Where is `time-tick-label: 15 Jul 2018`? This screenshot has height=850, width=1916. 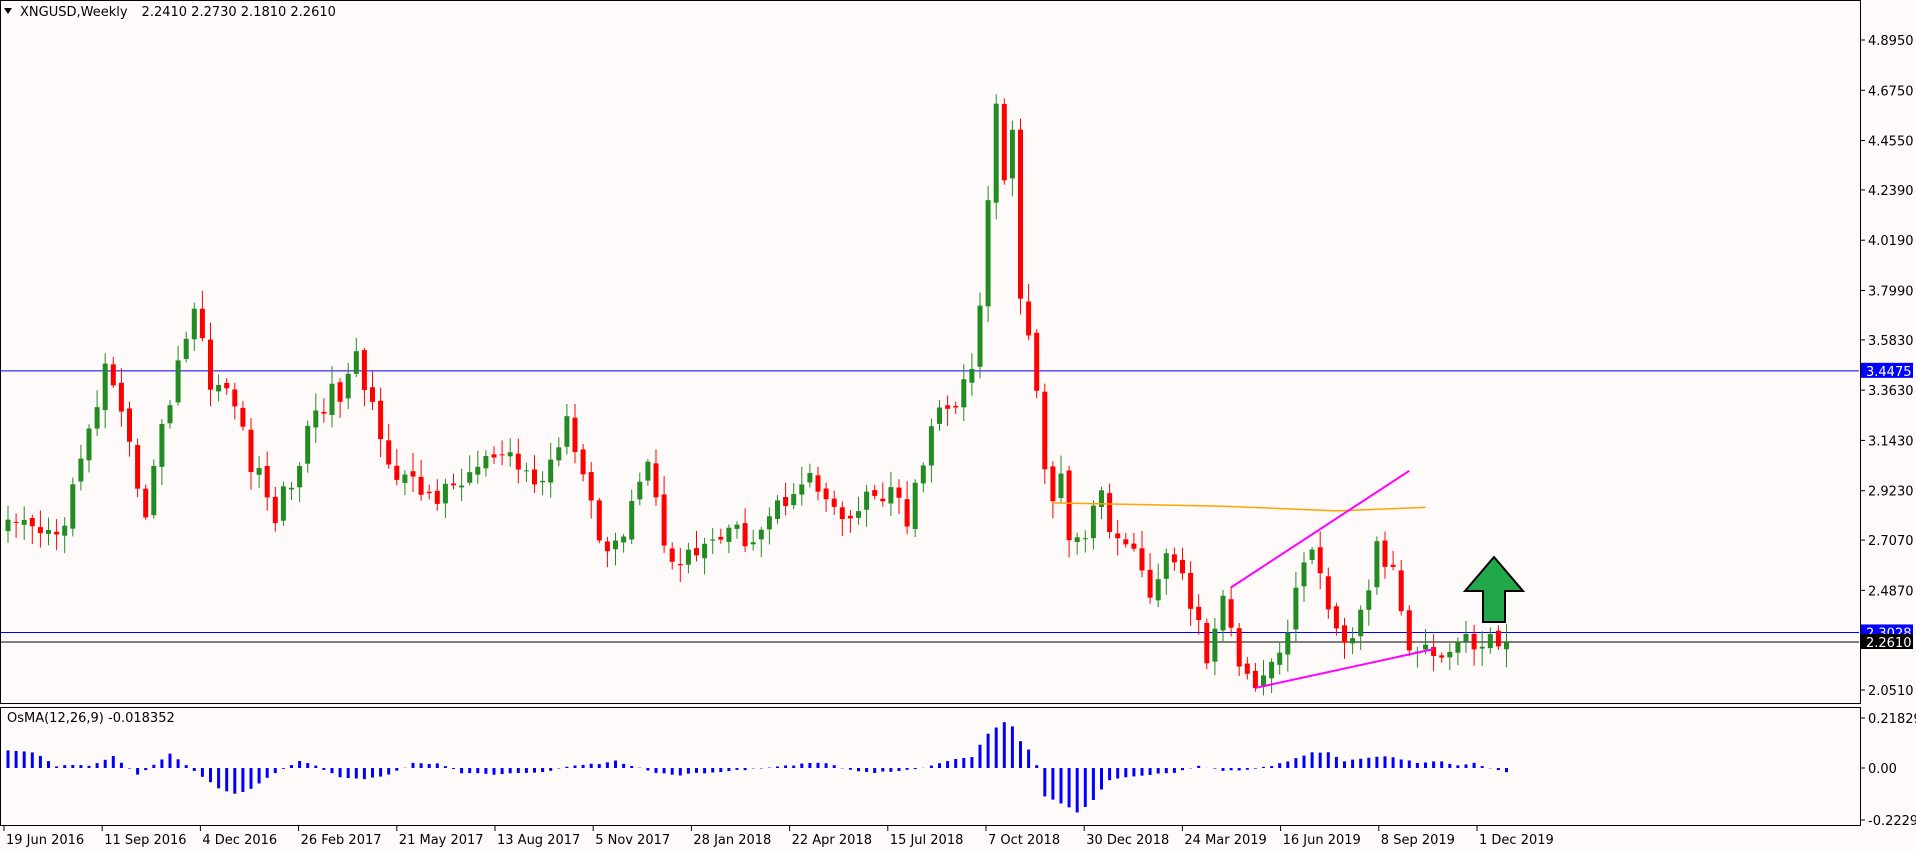
time-tick-label: 15 Jul 2018 is located at coordinates (927, 840).